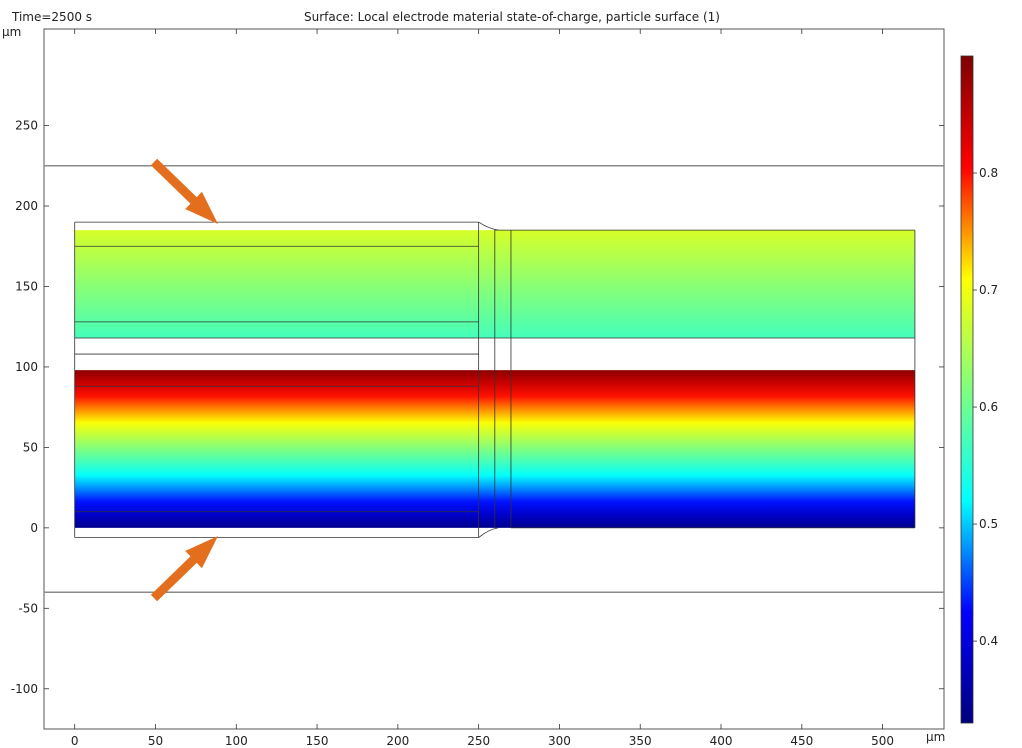  Describe the element at coordinates (24, 689) in the screenshot. I see `y-tick-label: -100` at that location.